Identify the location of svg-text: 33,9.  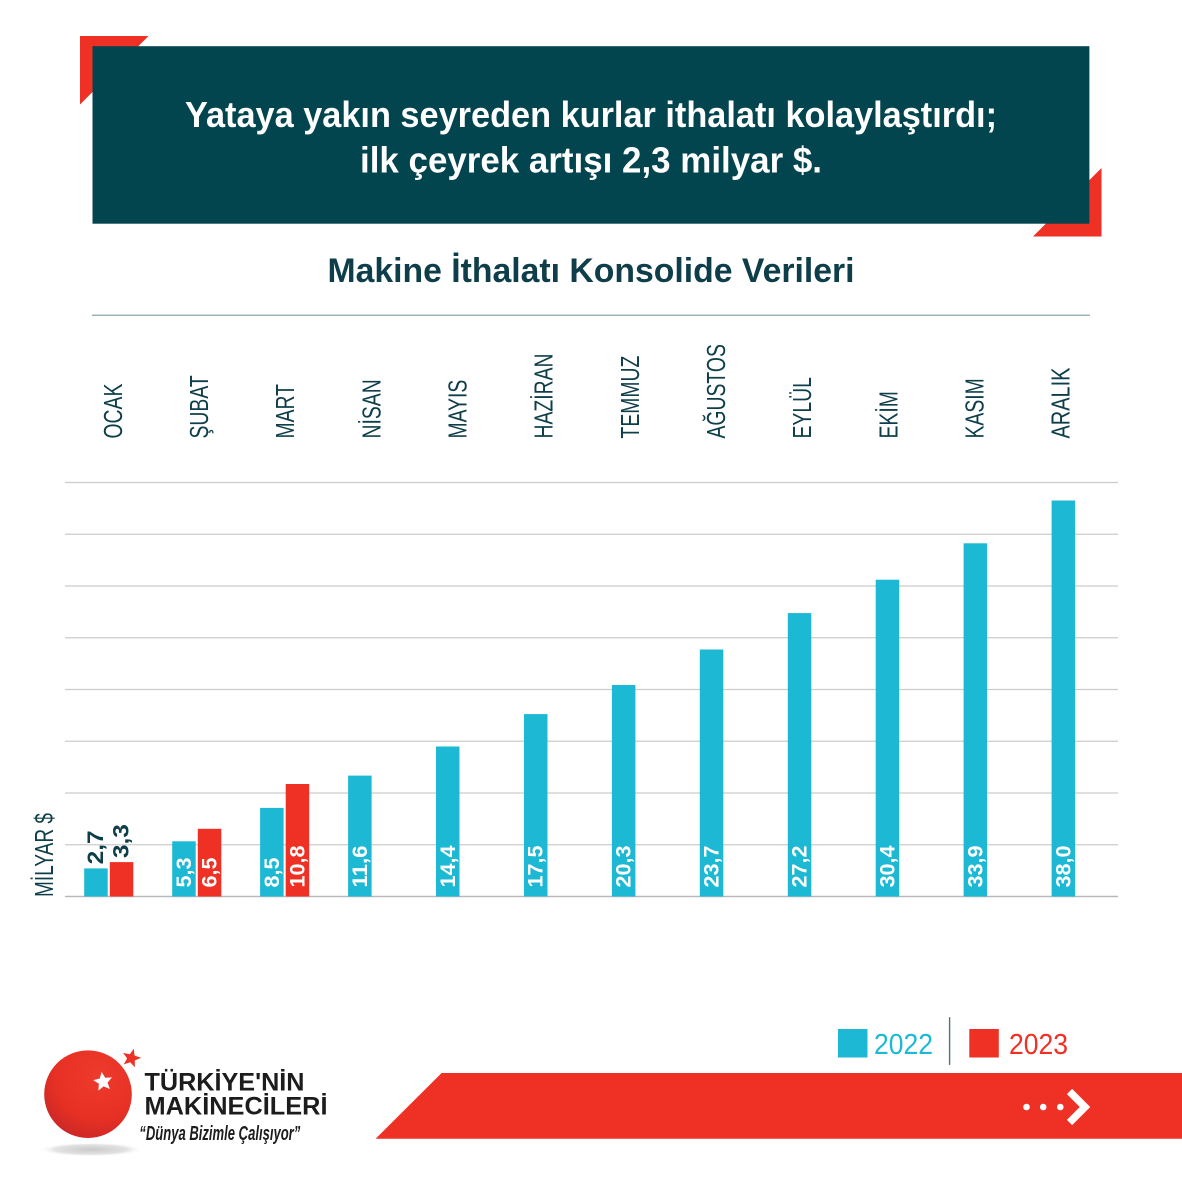
(975, 866).